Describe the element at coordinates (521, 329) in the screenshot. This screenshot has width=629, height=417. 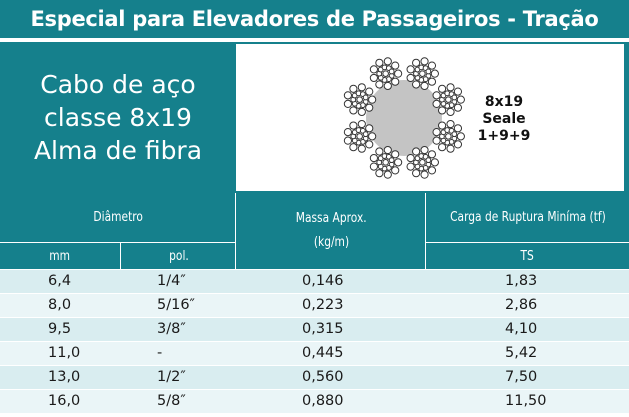
I see `cell-carga: 4,10` at that location.